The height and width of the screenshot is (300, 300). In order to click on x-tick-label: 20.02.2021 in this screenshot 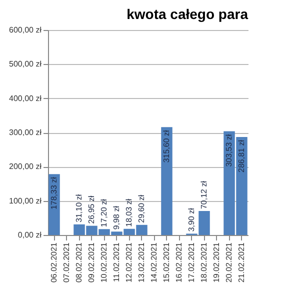, I will do `click(229, 262)`.